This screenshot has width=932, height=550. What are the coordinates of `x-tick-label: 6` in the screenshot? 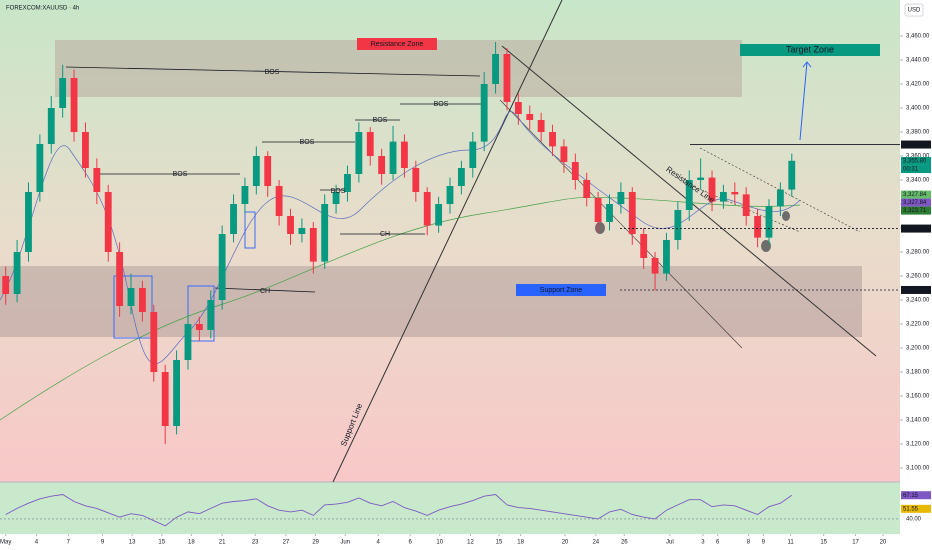 It's located at (410, 543).